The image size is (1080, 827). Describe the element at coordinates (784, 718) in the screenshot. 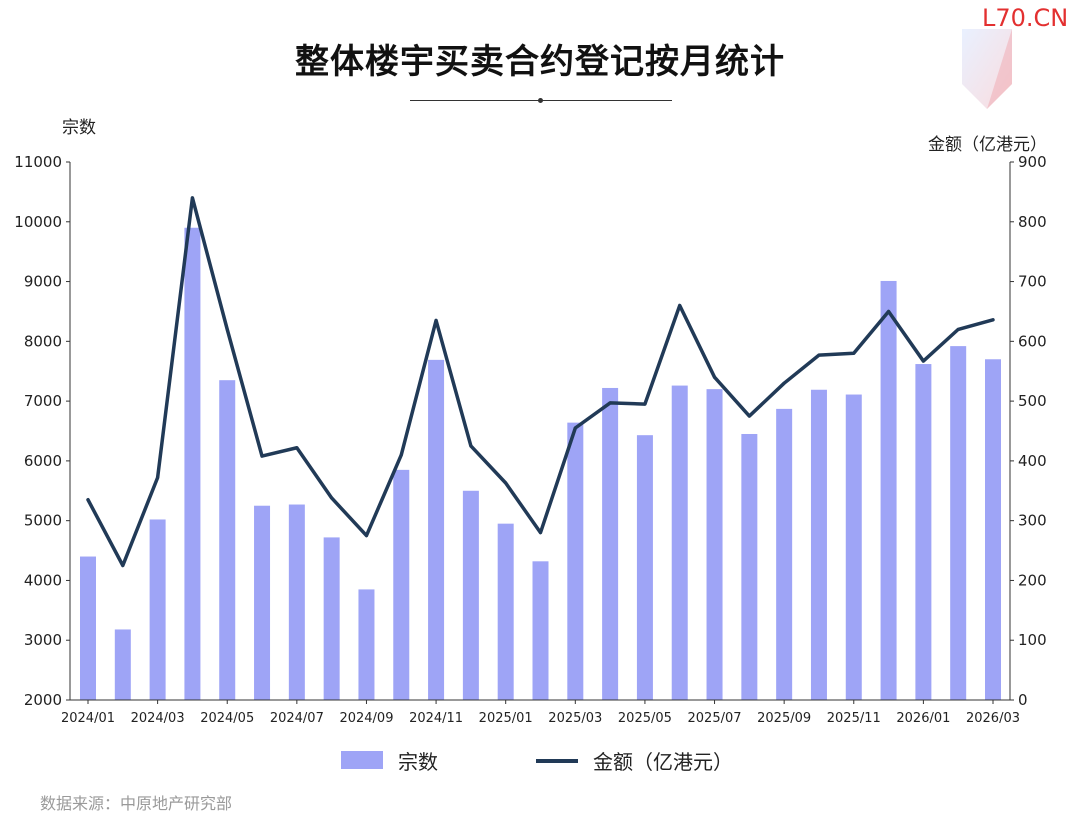

I see `x-tick-label: 2025/09` at that location.